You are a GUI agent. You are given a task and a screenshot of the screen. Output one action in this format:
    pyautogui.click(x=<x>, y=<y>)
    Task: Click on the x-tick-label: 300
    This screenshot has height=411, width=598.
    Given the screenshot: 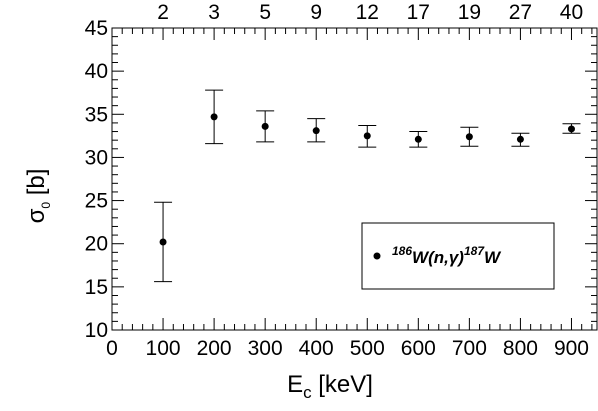 What is the action you would take?
    pyautogui.click(x=265, y=348)
    